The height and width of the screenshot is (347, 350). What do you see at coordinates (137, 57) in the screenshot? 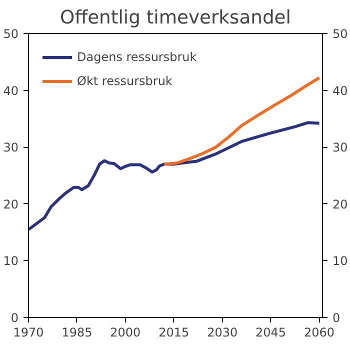
I see `legend-label: Dagens ressursbruk` at bounding box center [137, 57].